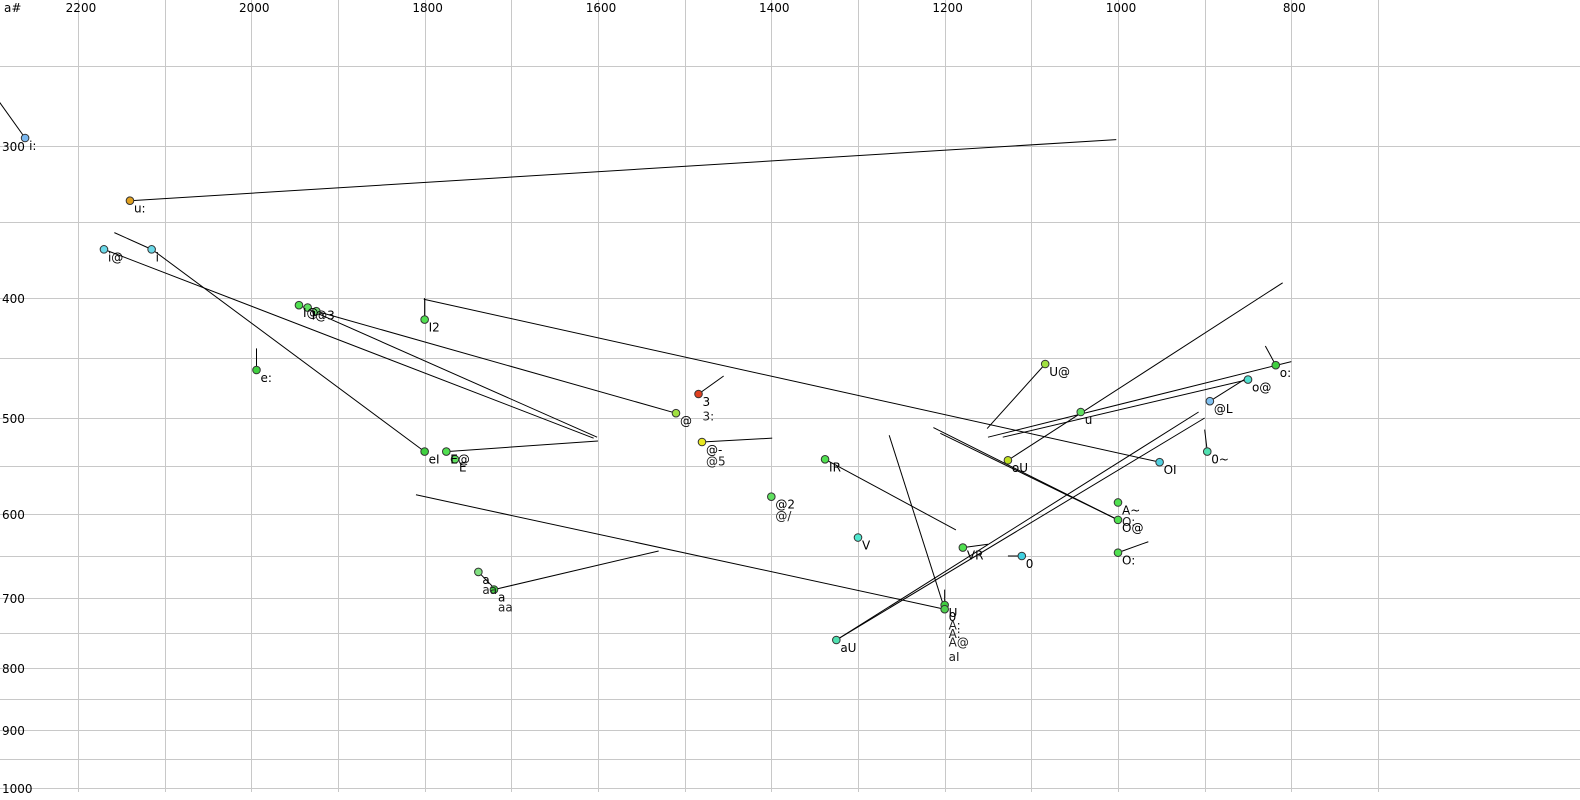  I want to click on y-tick-label: 600, so click(13, 515).